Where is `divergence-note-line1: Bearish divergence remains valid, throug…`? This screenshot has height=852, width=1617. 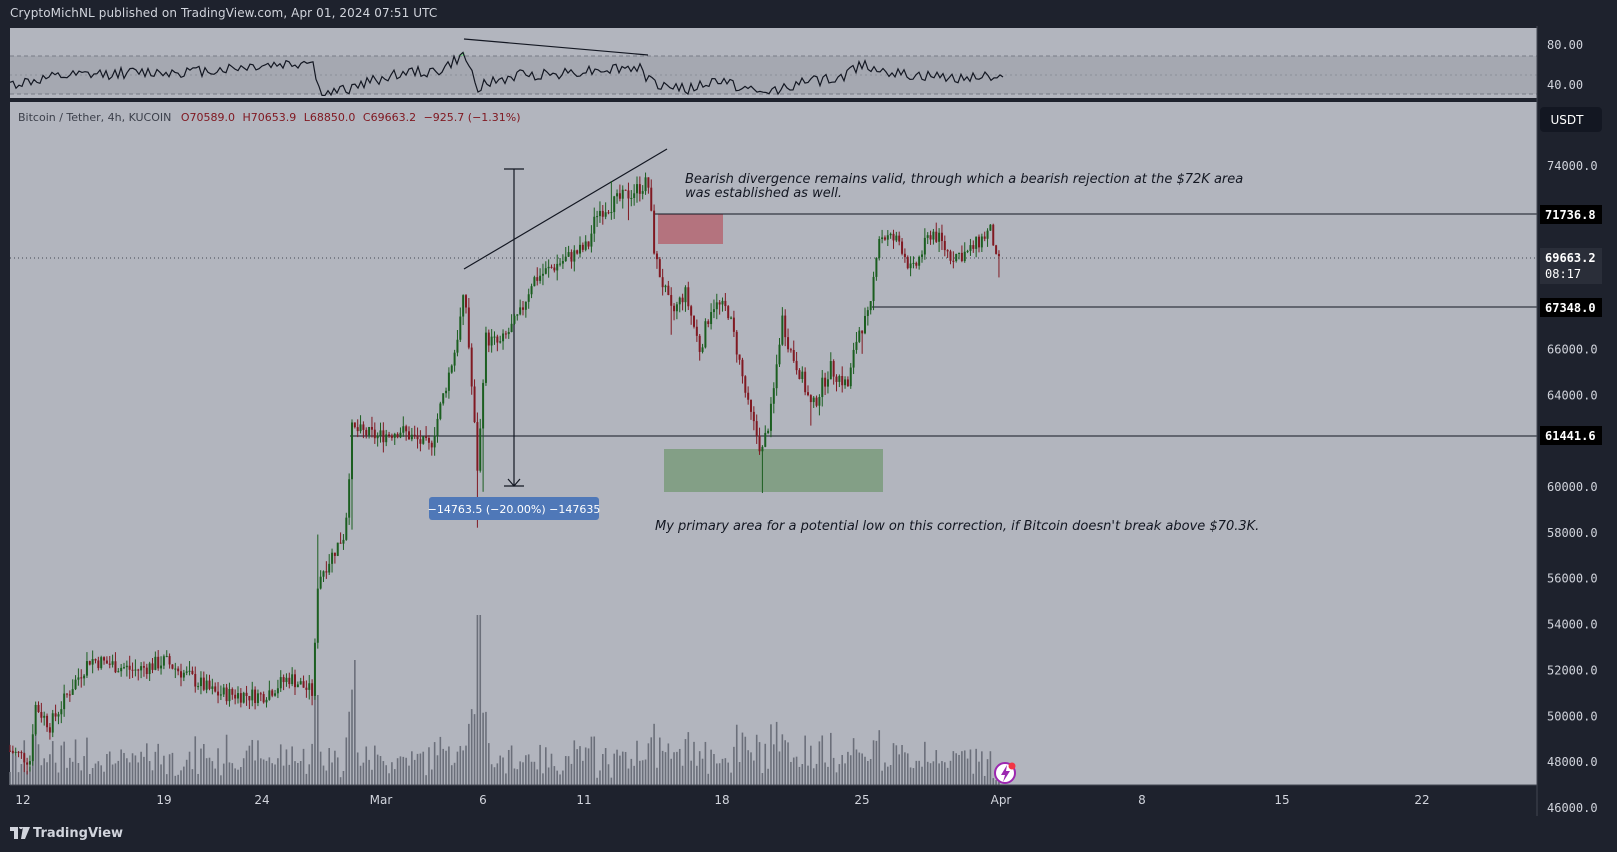
divergence-note-line1: Bearish divergence remains valid, throug… is located at coordinates (964, 179).